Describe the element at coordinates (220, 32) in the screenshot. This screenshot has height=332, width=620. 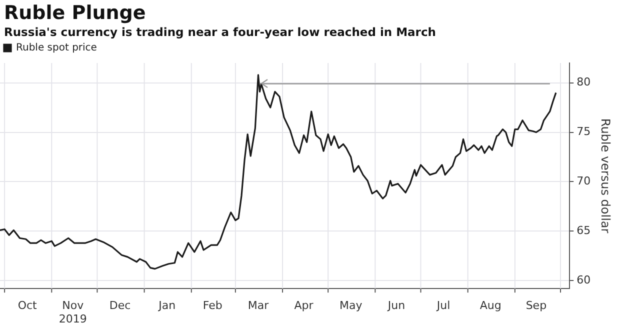
I see `chart-subtitle: Russia's currency is trading near a four-year low reached in March` at that location.